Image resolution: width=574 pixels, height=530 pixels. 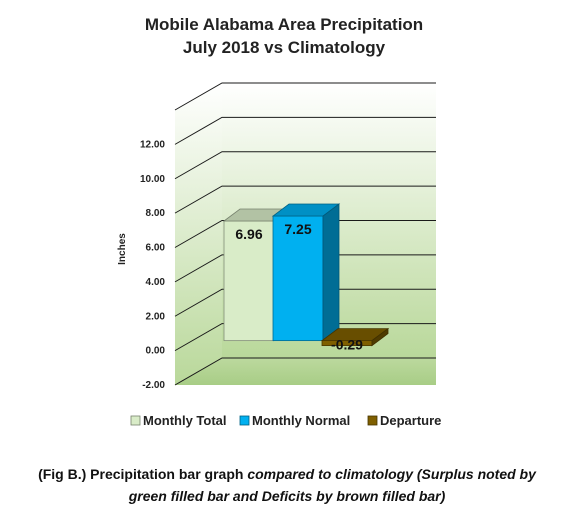 What do you see at coordinates (410, 420) in the screenshot?
I see `legend-label: Departure` at bounding box center [410, 420].